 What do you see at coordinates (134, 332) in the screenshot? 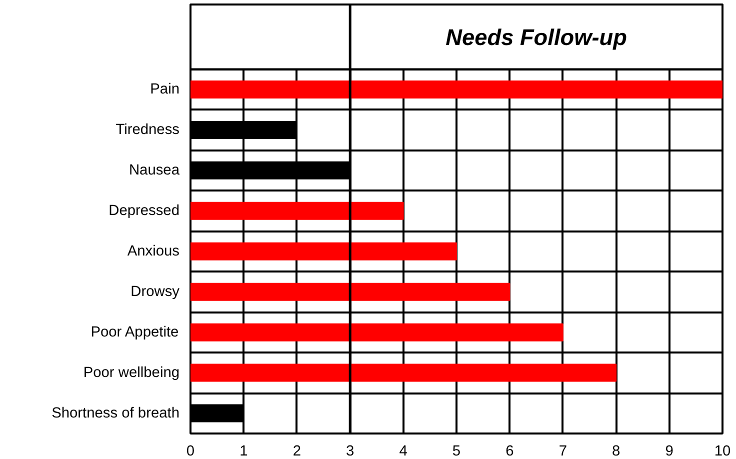
I see `y-tick-label: Poor Appetite` at bounding box center [134, 332].